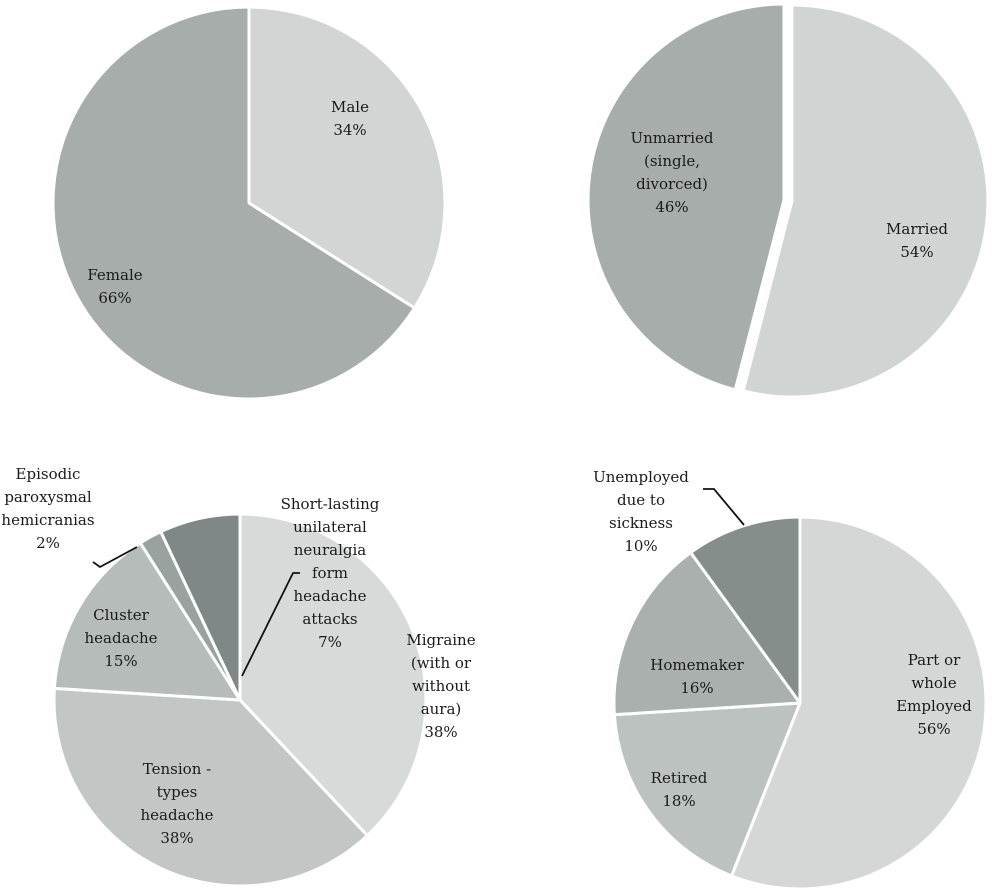  I want to click on slice-category-label: whole, so click(933, 683).